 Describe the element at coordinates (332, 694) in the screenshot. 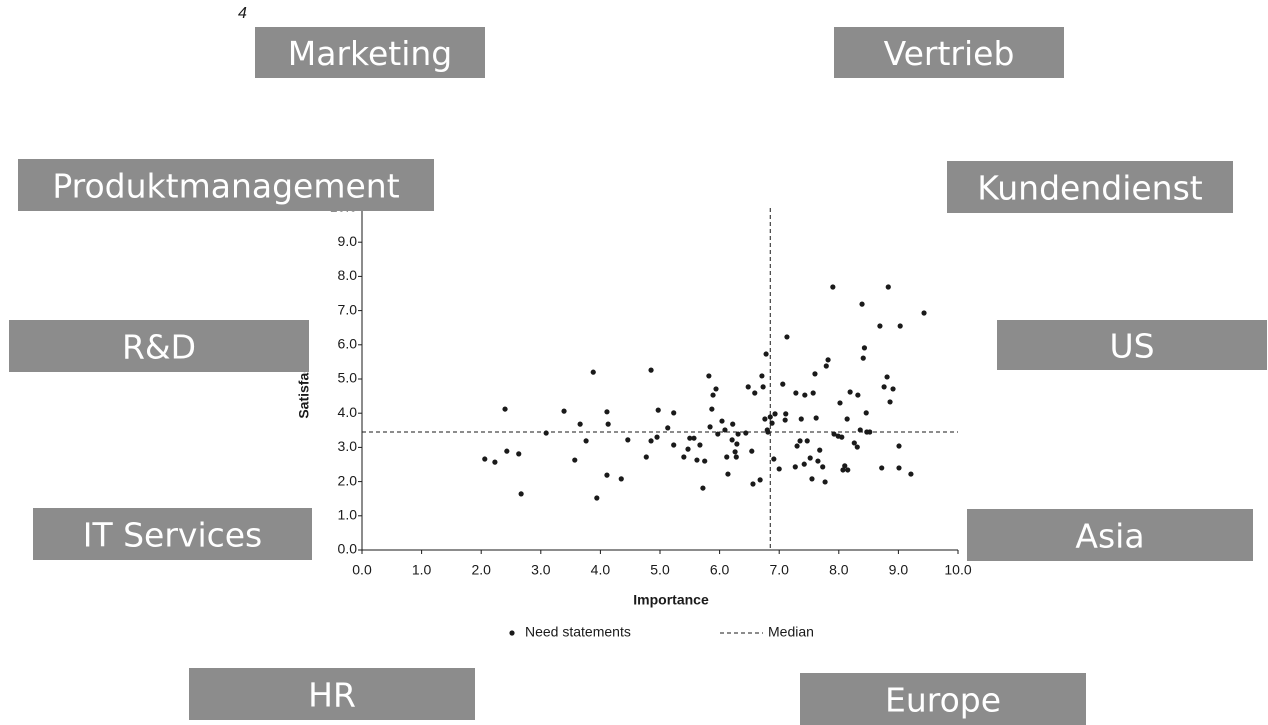

I see `label-box: HR` at that location.